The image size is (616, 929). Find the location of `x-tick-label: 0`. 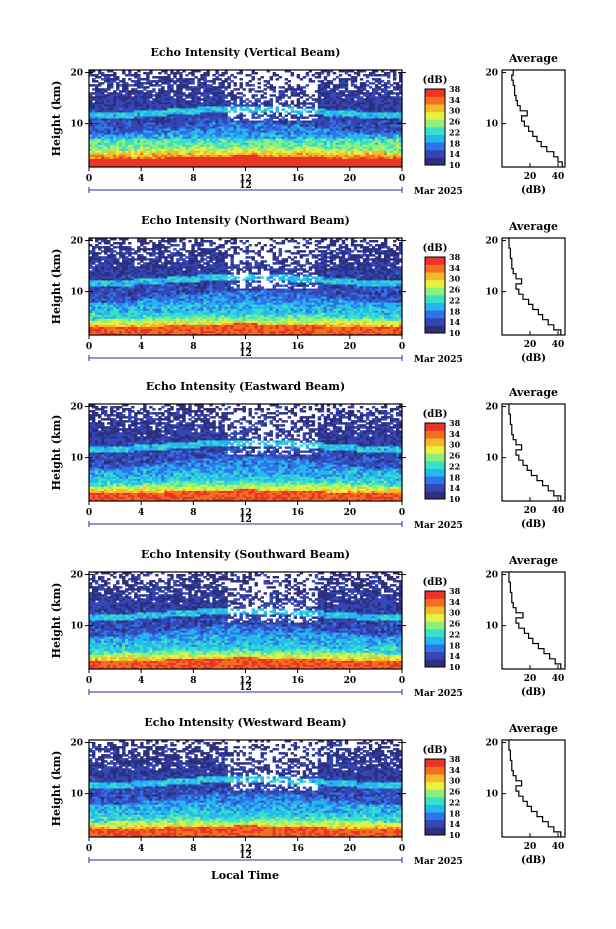

x-tick-label: 0 is located at coordinates (89, 179).